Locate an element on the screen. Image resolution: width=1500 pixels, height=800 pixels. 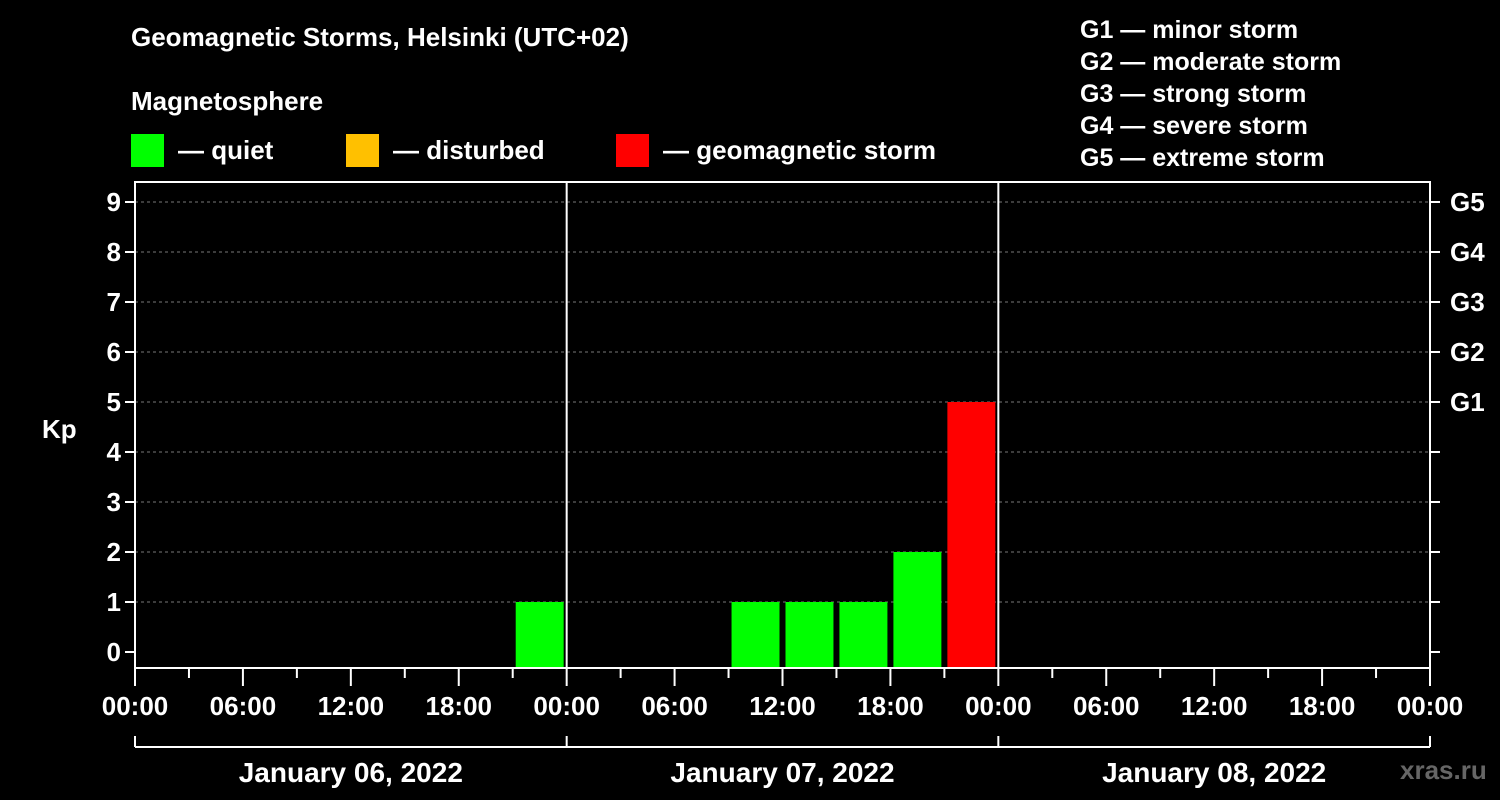
y-tick-label: 5 is located at coordinates (114, 402).